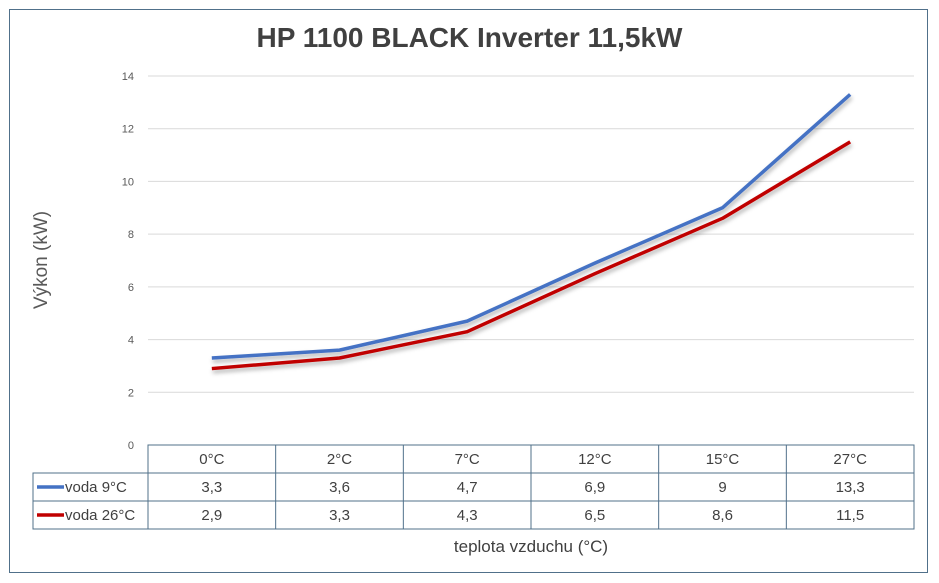 Image resolution: width=939 pixels, height=583 pixels. Describe the element at coordinates (469, 37) in the screenshot. I see `chart-title: HP 1100 BLACK Inverter 11,5kW` at that location.